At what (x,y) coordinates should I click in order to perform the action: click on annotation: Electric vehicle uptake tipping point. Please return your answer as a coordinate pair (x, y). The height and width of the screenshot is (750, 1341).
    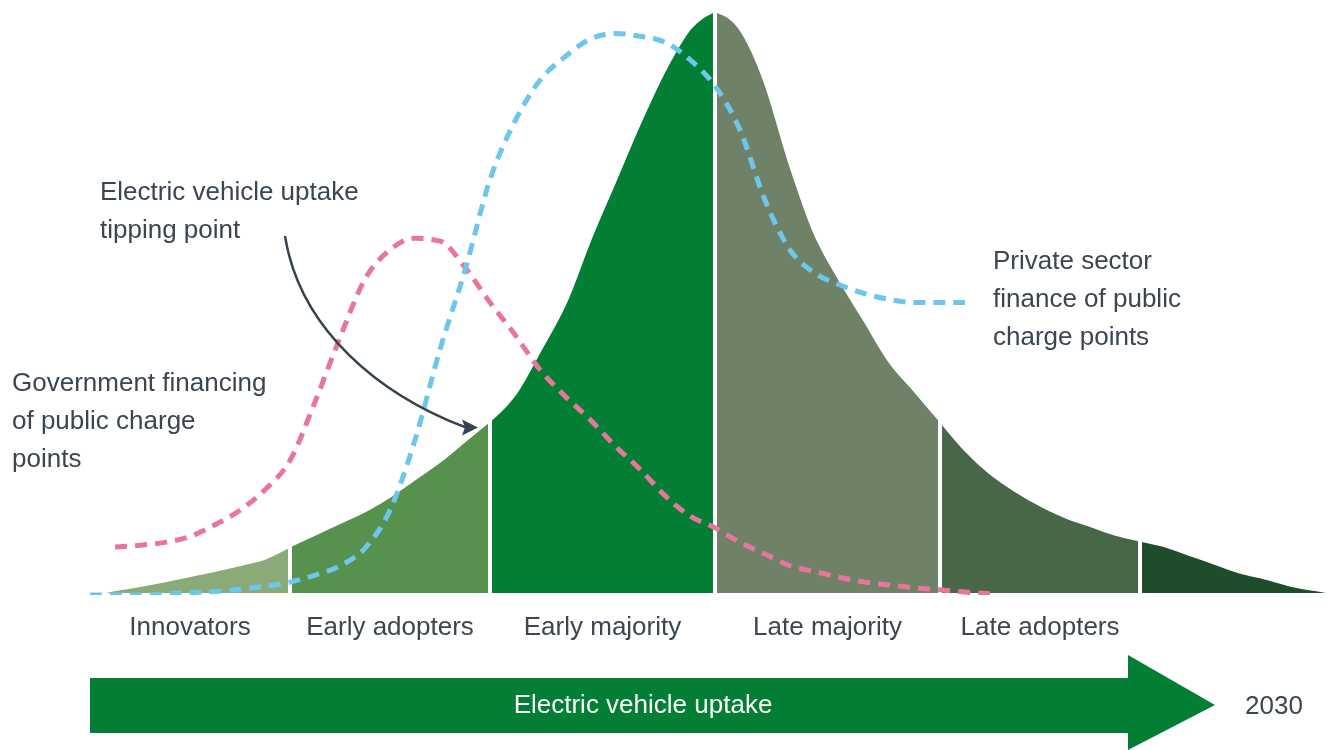
    Looking at the image, I should click on (230, 210).